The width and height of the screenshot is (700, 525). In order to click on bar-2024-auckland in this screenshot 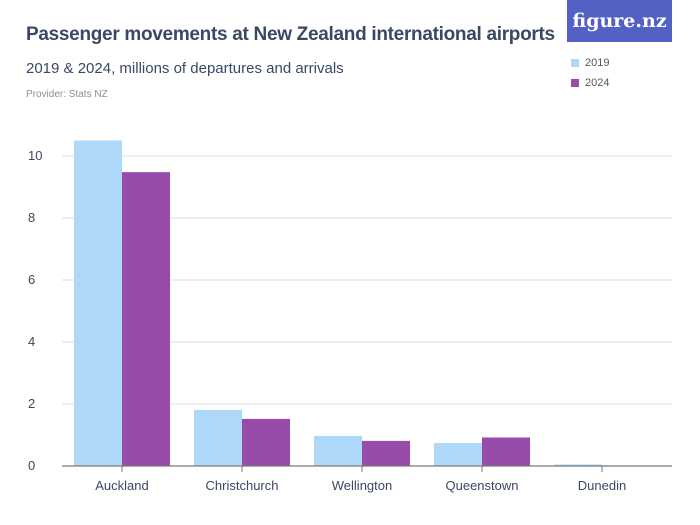, I will do `click(146, 319)`.